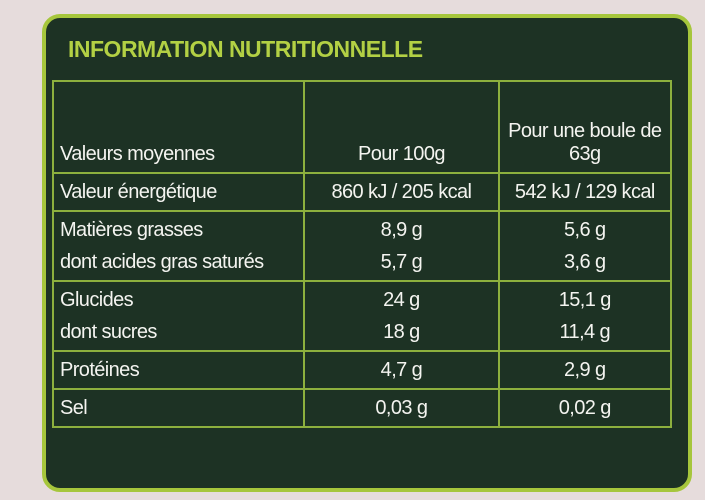 The width and height of the screenshot is (705, 500). What do you see at coordinates (178, 370) in the screenshot?
I see `label-cell: Protéines` at bounding box center [178, 370].